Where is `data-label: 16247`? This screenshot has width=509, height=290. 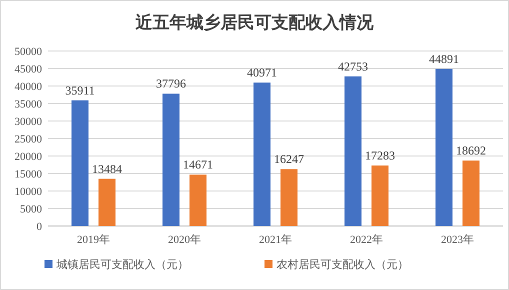
data-label: 16247 is located at coordinates (289, 159).